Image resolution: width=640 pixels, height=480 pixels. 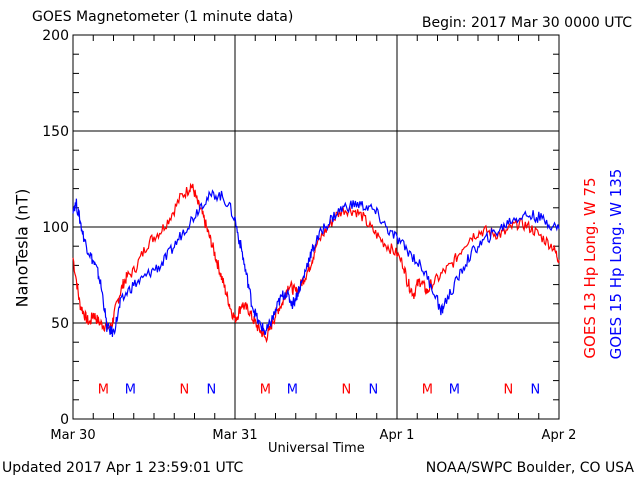 I want to click on y-tick-label: 200, so click(x=55, y=36).